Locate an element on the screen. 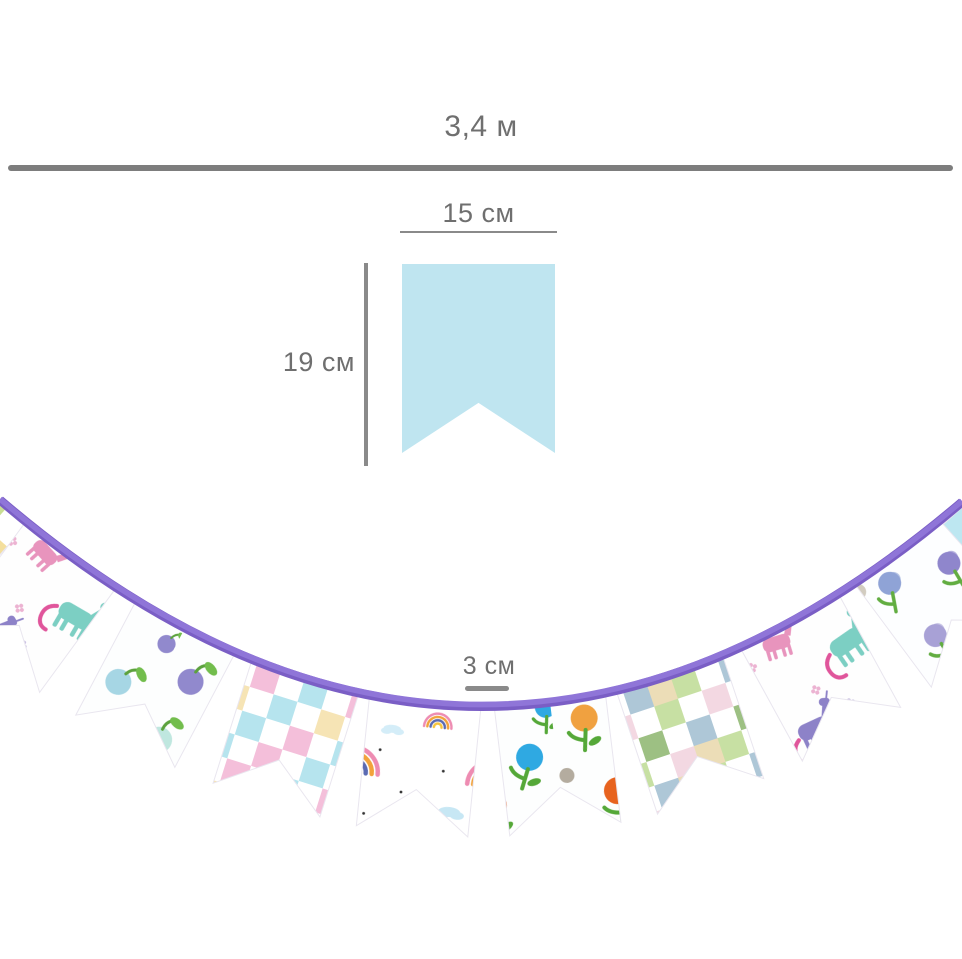  garland-flag-unicorn is located at coordinates (821, 678).